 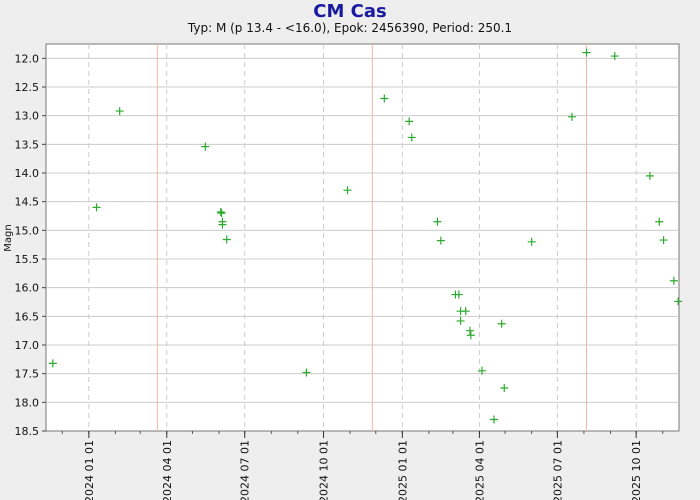 What do you see at coordinates (27, 288) in the screenshot?
I see `y-tick-label: 16.0` at bounding box center [27, 288].